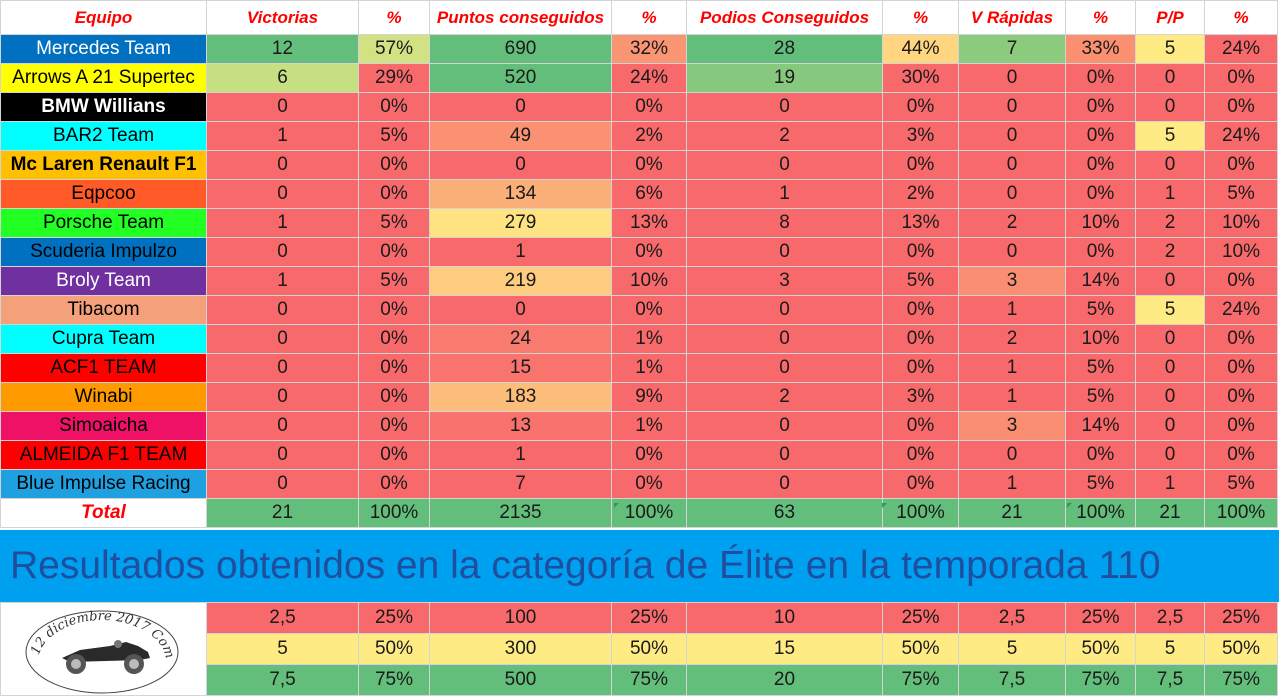  I want to click on total-value-cell: 63, so click(784, 513).